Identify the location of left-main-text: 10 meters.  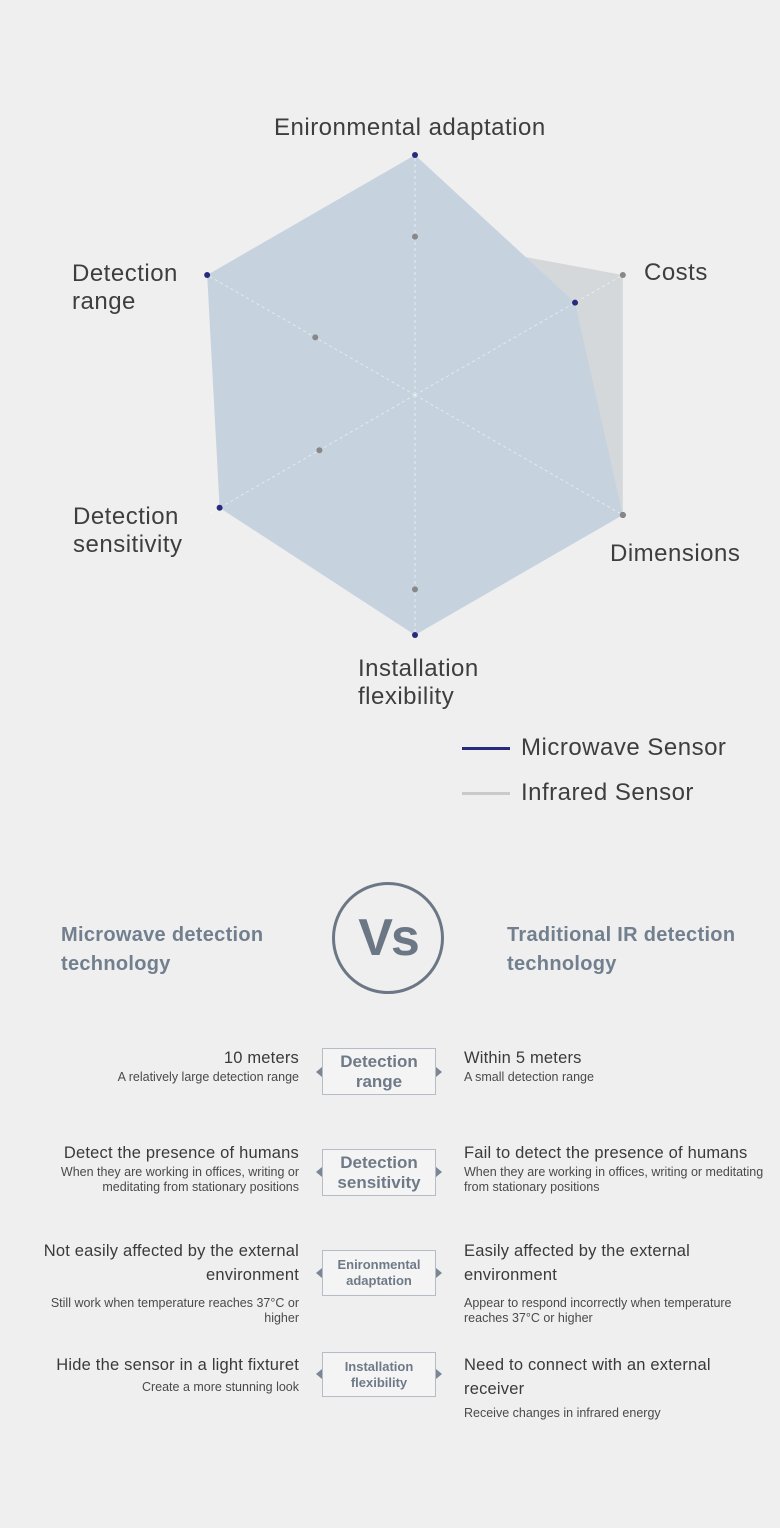
(261, 1058).